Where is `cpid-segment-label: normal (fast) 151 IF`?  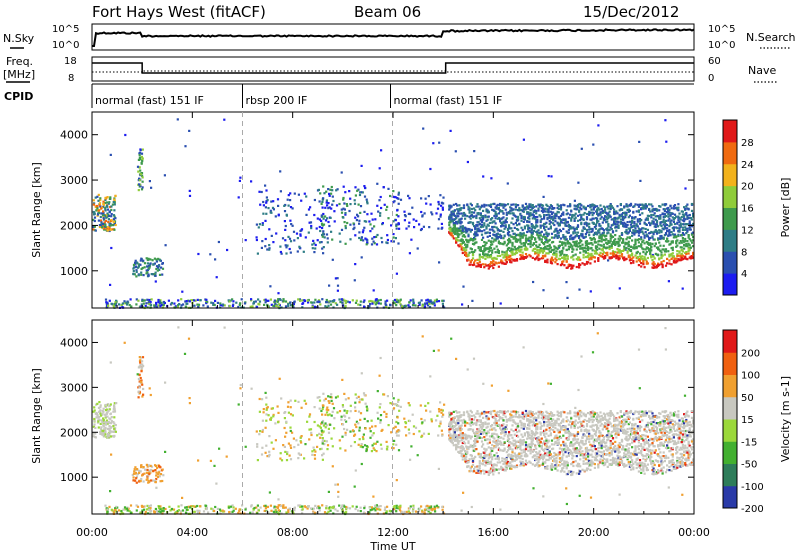
cpid-segment-label: normal (fast) 151 IF is located at coordinates (149, 100).